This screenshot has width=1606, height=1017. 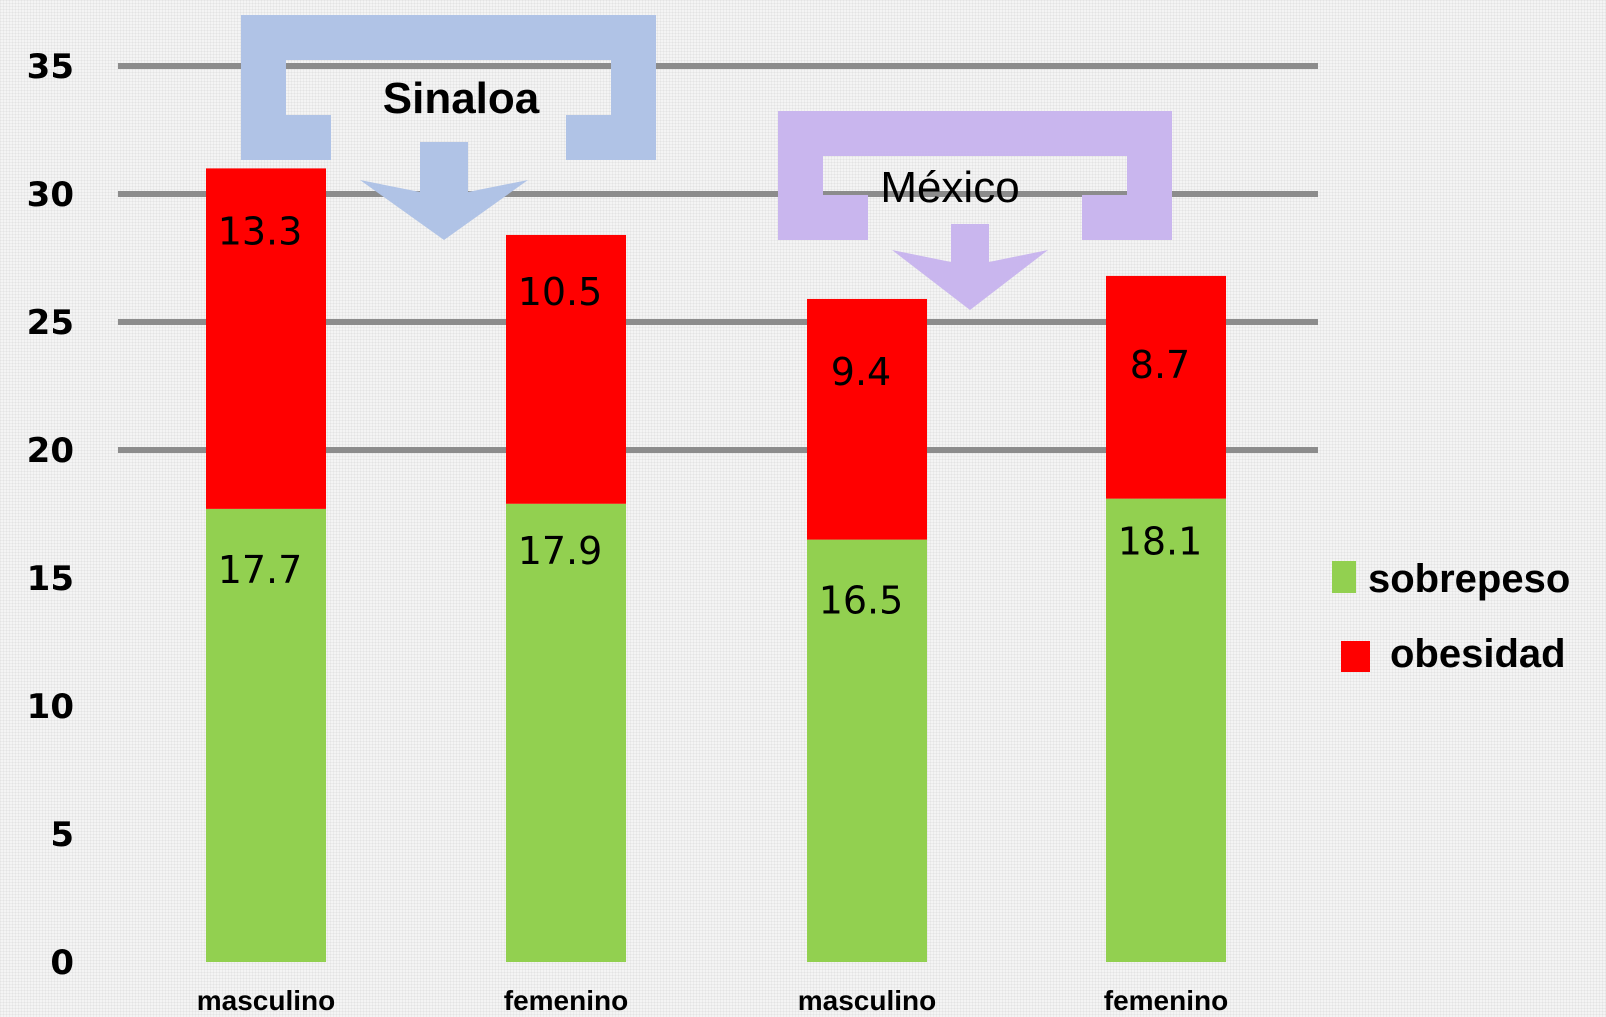 What do you see at coordinates (1160, 365) in the screenshot?
I see `data-label-obesidad: 8.7` at bounding box center [1160, 365].